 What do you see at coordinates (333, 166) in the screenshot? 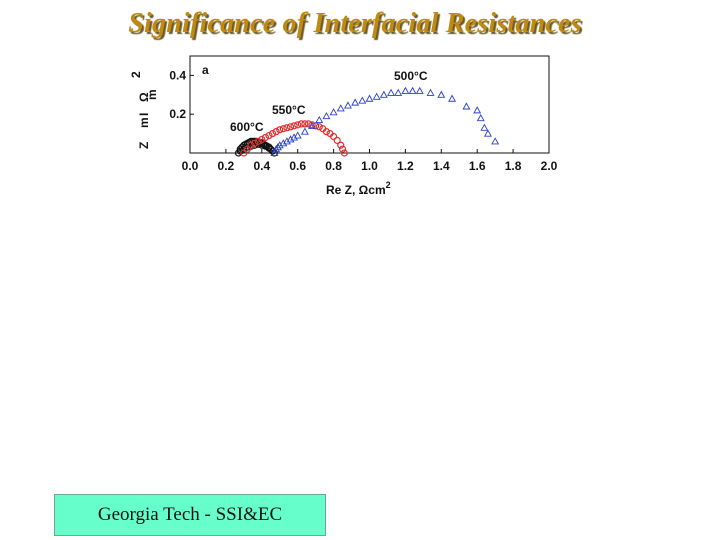
I see `x-tick-label: 0.8` at bounding box center [333, 166].